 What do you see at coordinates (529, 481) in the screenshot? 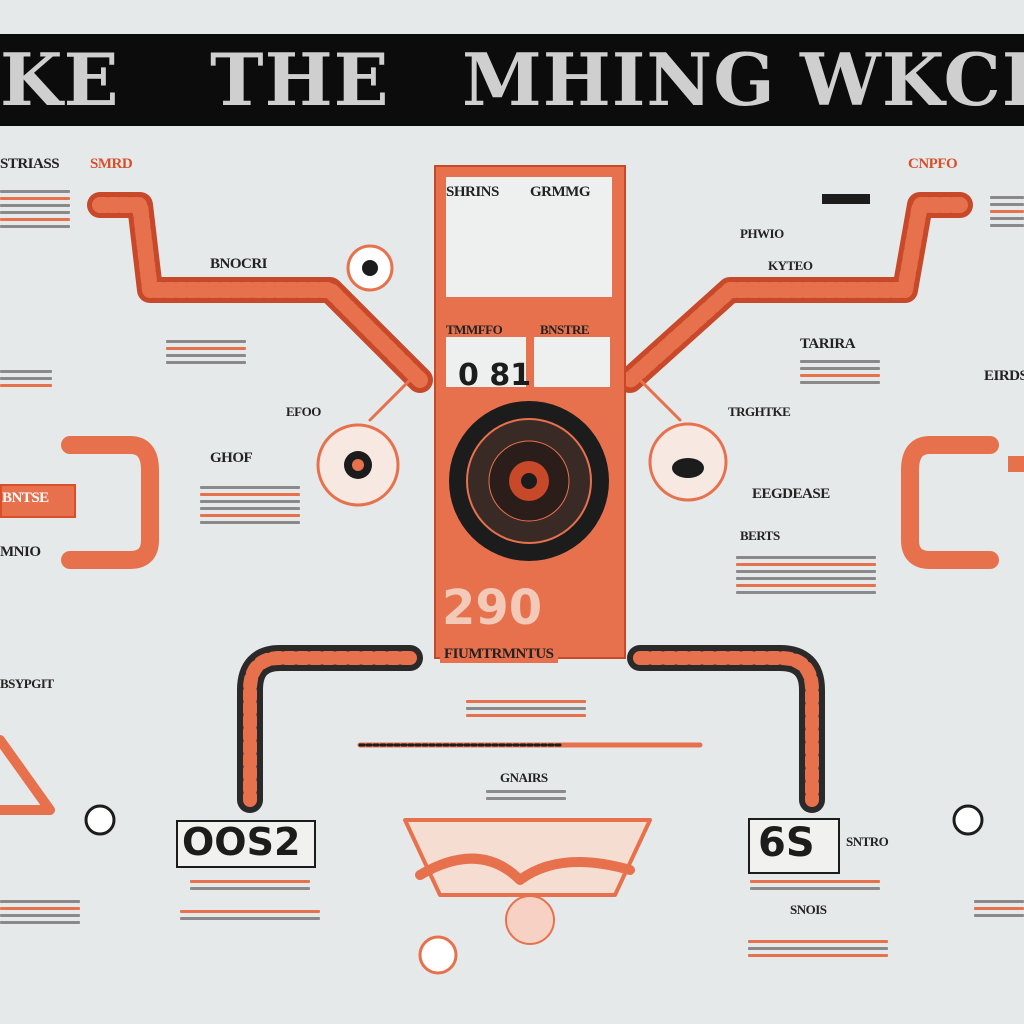
I see `central-rotor-icon` at bounding box center [529, 481].